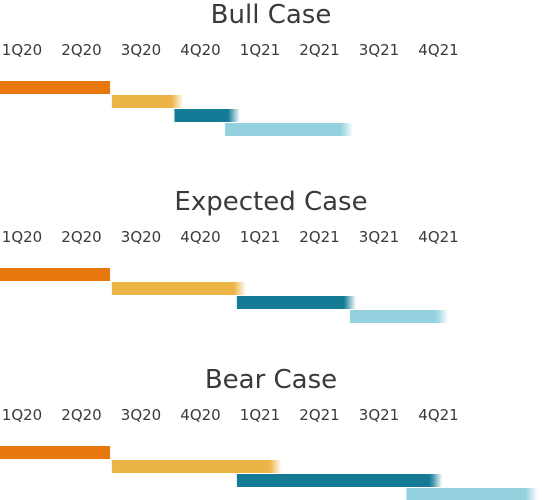 The image size is (542, 500). I want to click on chart-title: Bear Case, so click(271, 380).